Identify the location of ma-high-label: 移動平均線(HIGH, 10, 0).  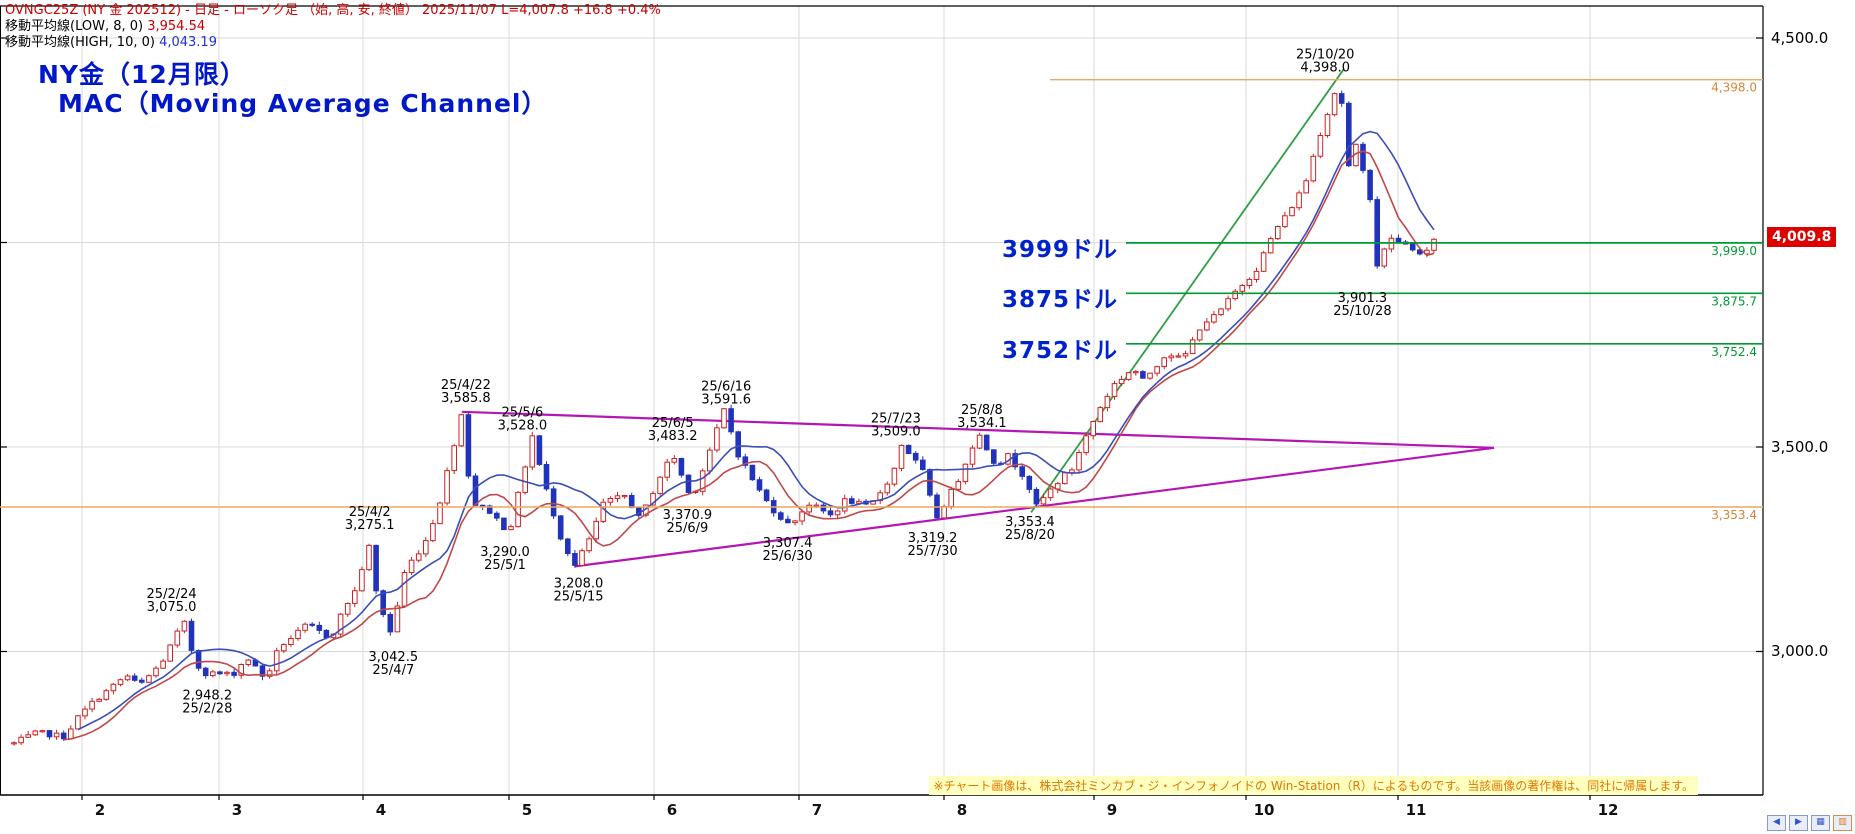
(82, 42).